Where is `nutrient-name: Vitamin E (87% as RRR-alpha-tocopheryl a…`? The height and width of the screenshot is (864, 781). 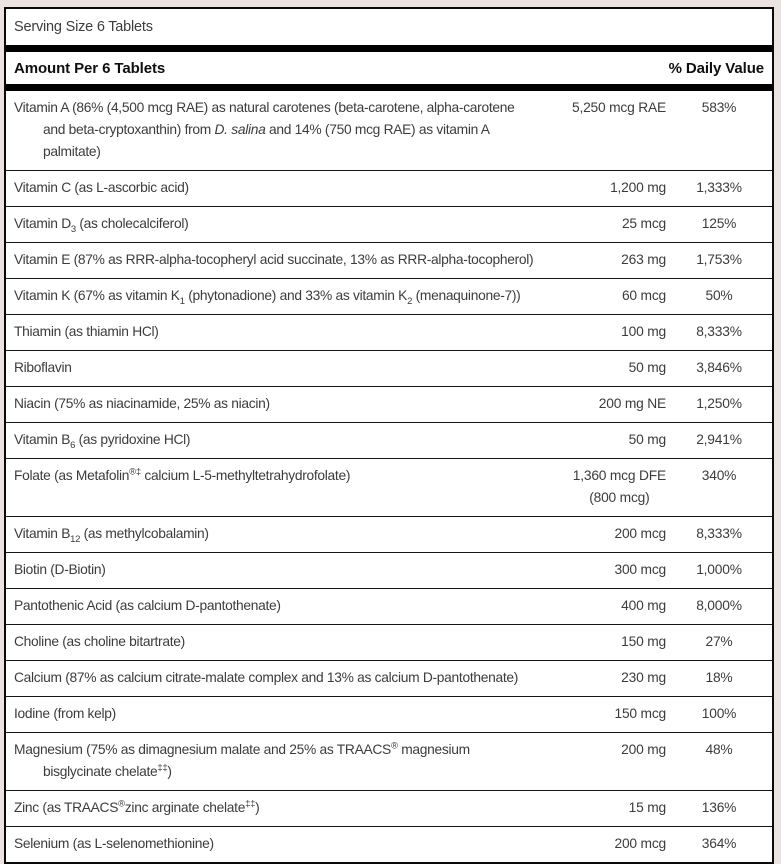
nutrient-name: Vitamin E (87% as RRR-alpha-tocopheryl a… is located at coordinates (274, 259).